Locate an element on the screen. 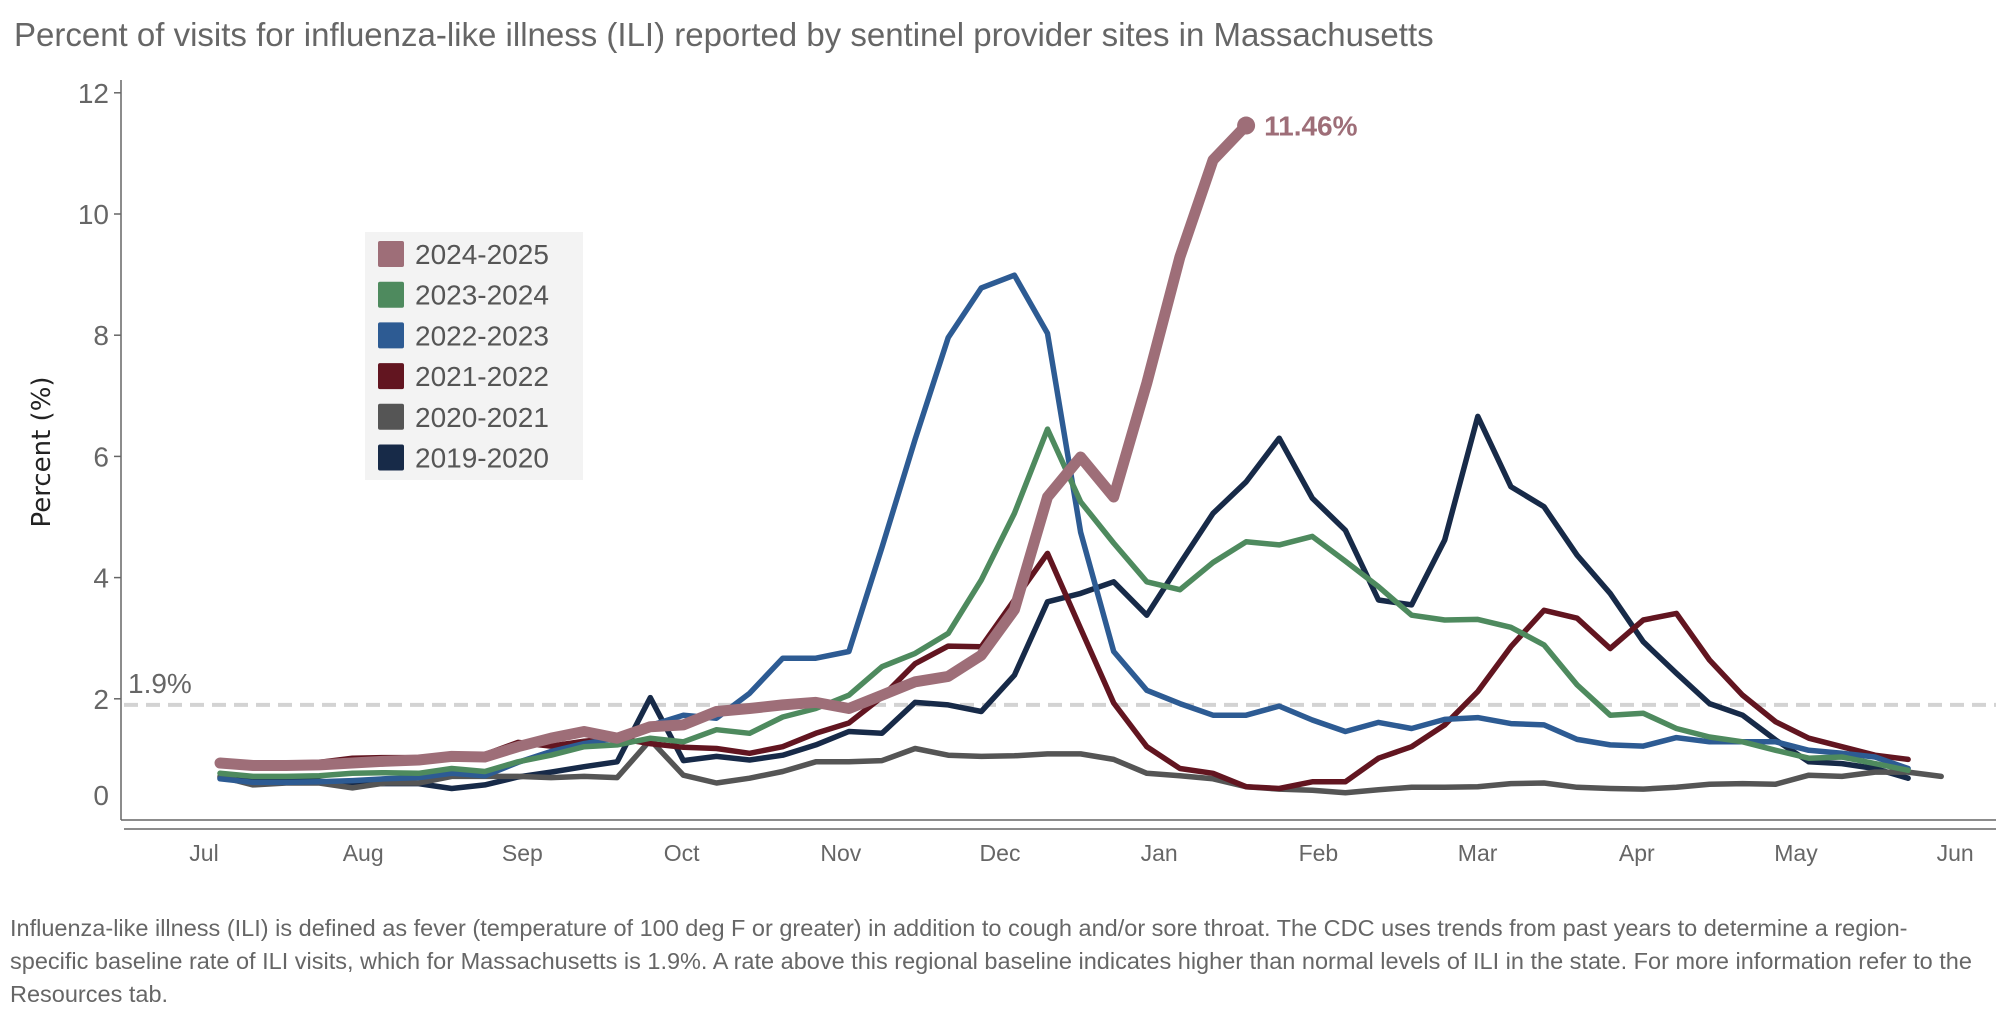  x-ticks: Jul Aug Sep Oct Nov Dec Jan Feb Mar Apr May Jun is located at coordinates (1081, 853).